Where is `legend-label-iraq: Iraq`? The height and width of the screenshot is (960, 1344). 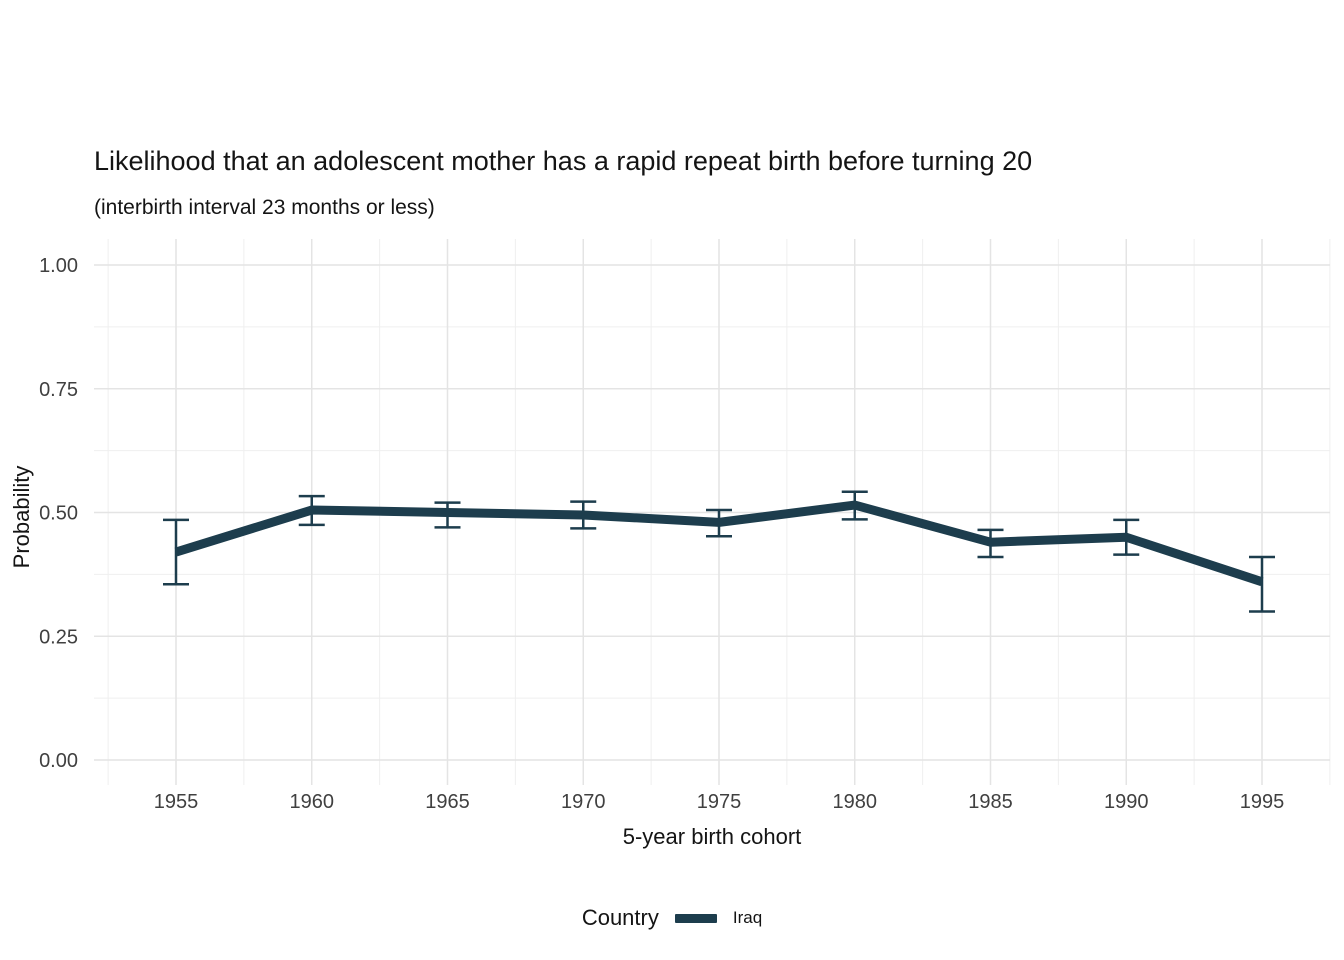
legend-label-iraq: Iraq is located at coordinates (747, 917).